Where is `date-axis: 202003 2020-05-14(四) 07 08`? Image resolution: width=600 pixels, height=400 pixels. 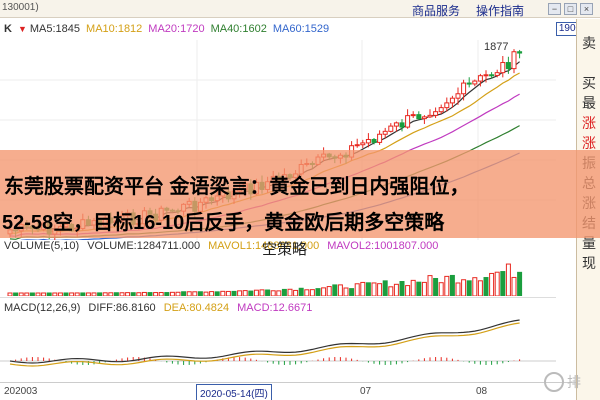 date-axis: 202003 2020-05-14(四) 07 08 is located at coordinates (288, 391).